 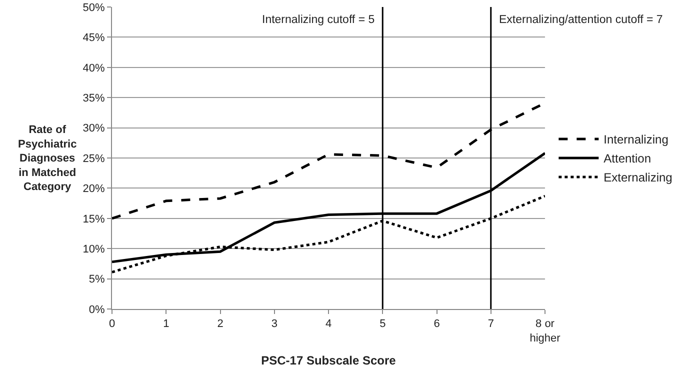 I want to click on y-axis-title: Rate of Psychiatric Diagnoses in Matched Category, so click(x=47, y=159).